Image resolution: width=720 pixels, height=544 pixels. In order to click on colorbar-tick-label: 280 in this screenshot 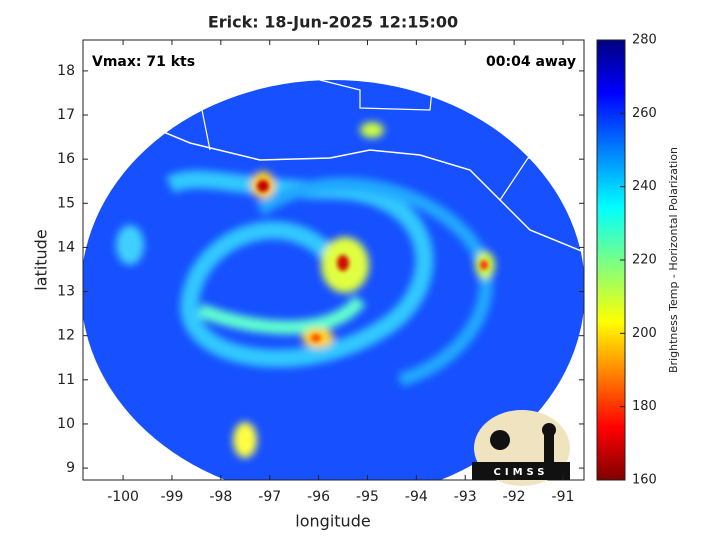, I will do `click(644, 40)`.